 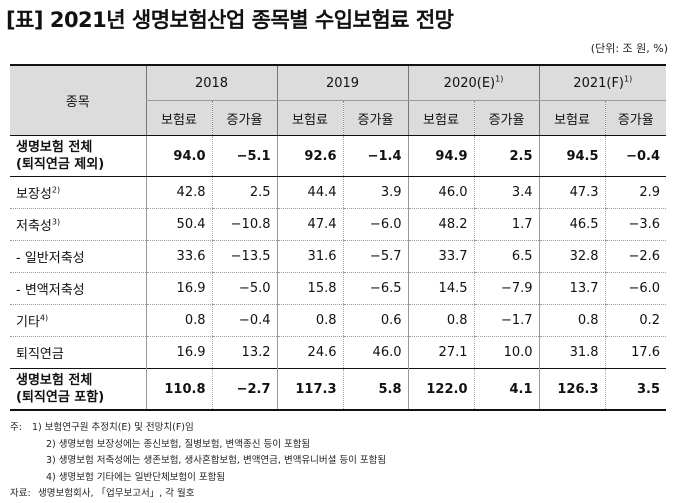 I want to click on note-4: 4) 생명보험 기타에는 일반단체보험이 포함됨, so click(x=136, y=477).